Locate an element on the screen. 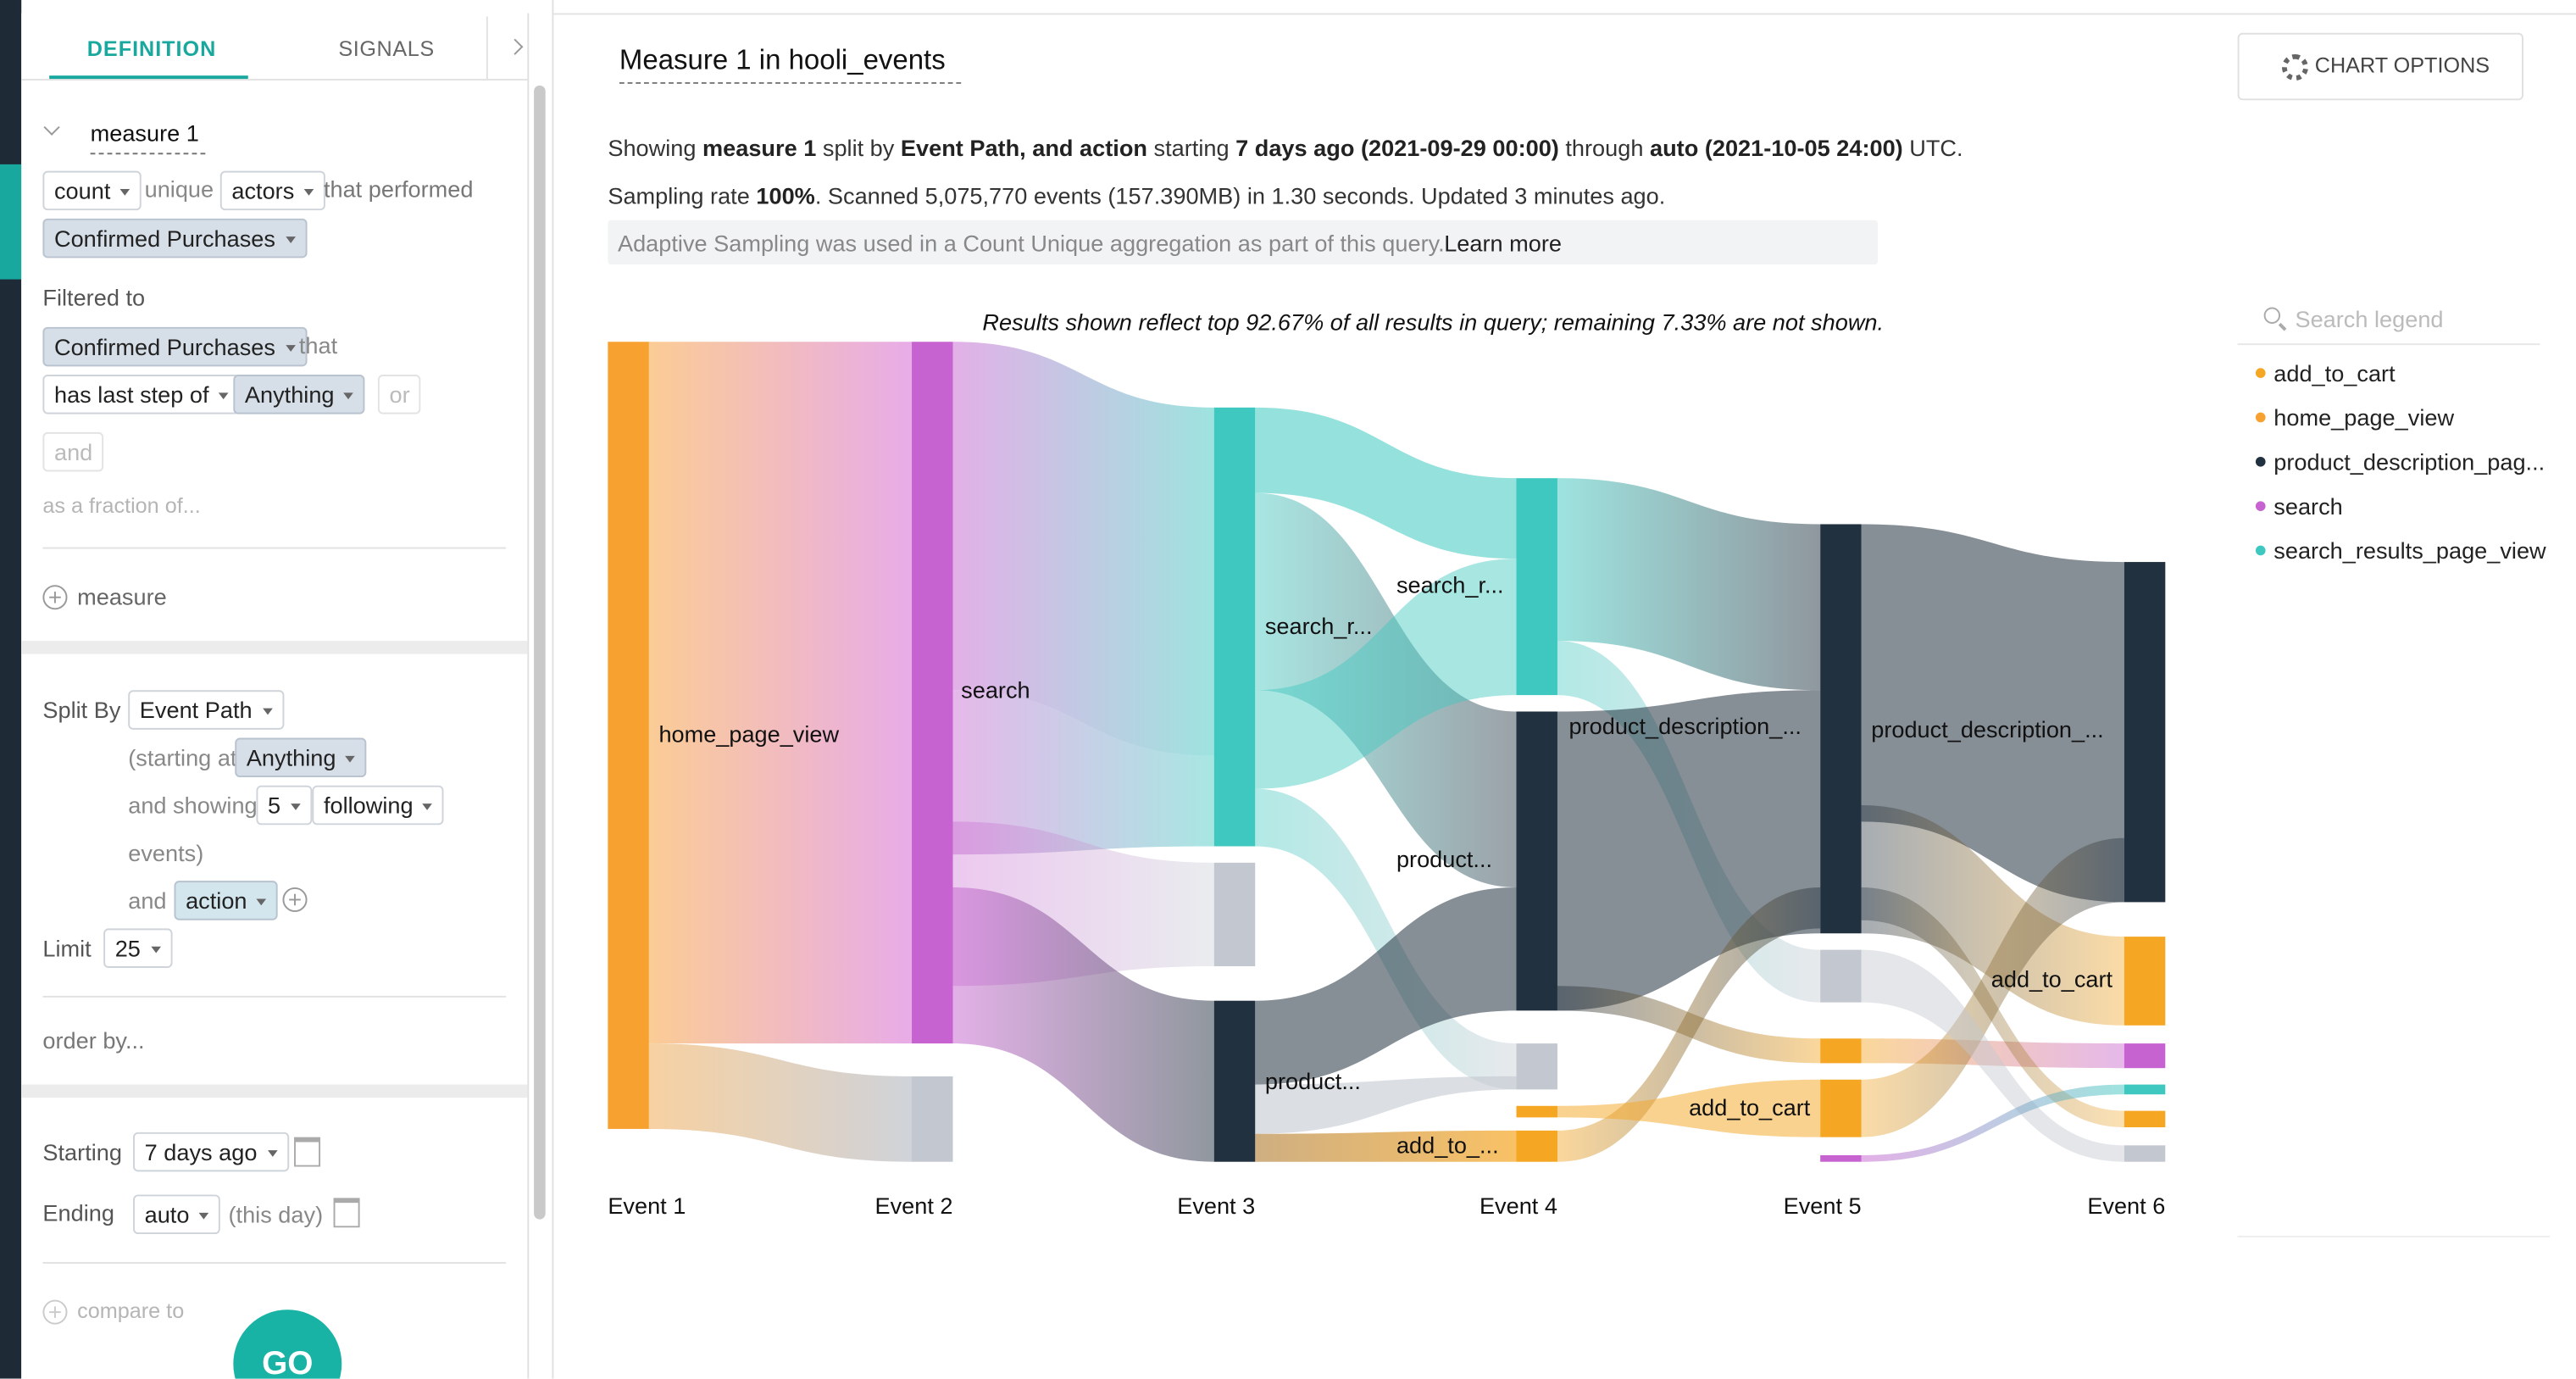  dropdown: Event Path is located at coordinates (206, 710).